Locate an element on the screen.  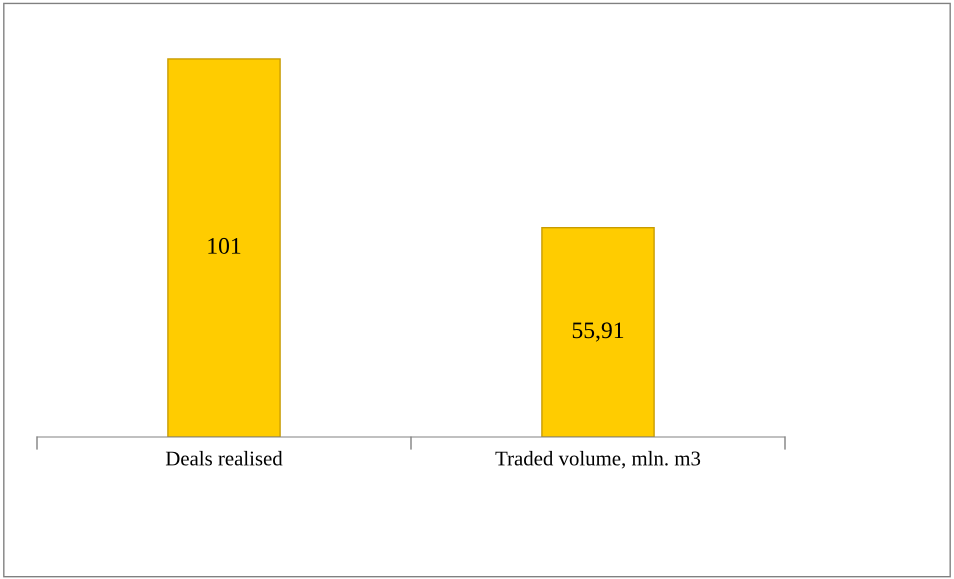
x-tick-label: Deals realised is located at coordinates (224, 458).